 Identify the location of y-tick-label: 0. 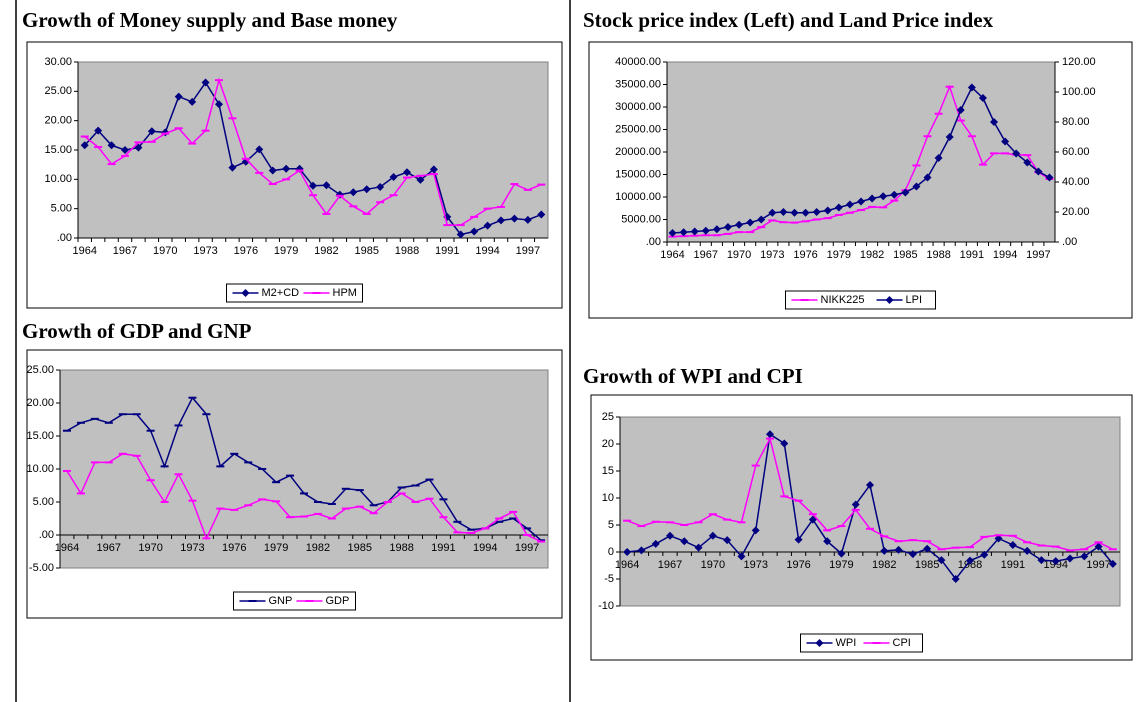
(611, 552).